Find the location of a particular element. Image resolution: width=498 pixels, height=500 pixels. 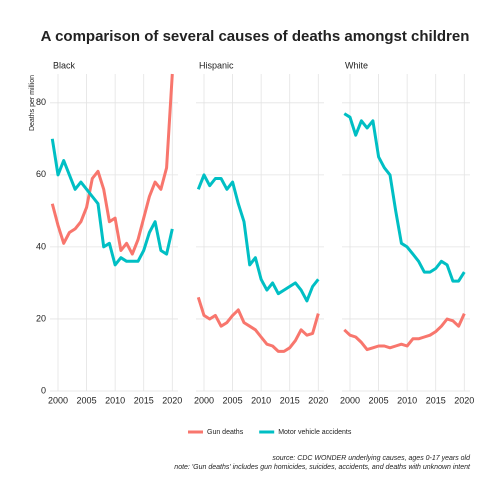

legend-label: Gun deaths is located at coordinates (225, 432).